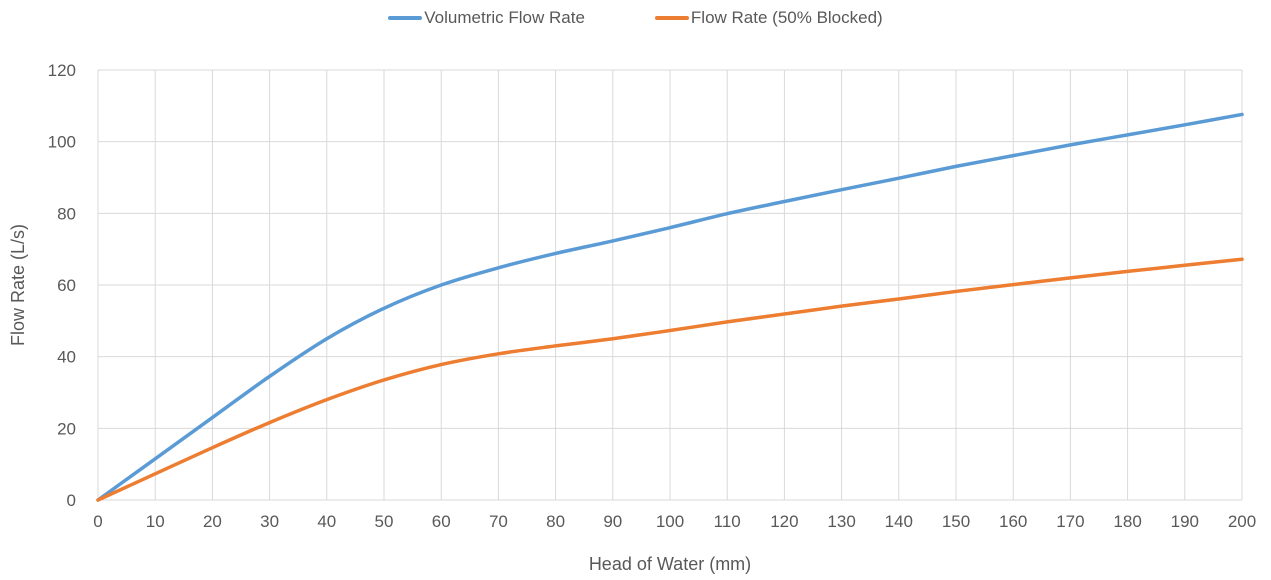 The width and height of the screenshot is (1271, 580). Describe the element at coordinates (1070, 521) in the screenshot. I see `x-tick-label-17: 170` at that location.